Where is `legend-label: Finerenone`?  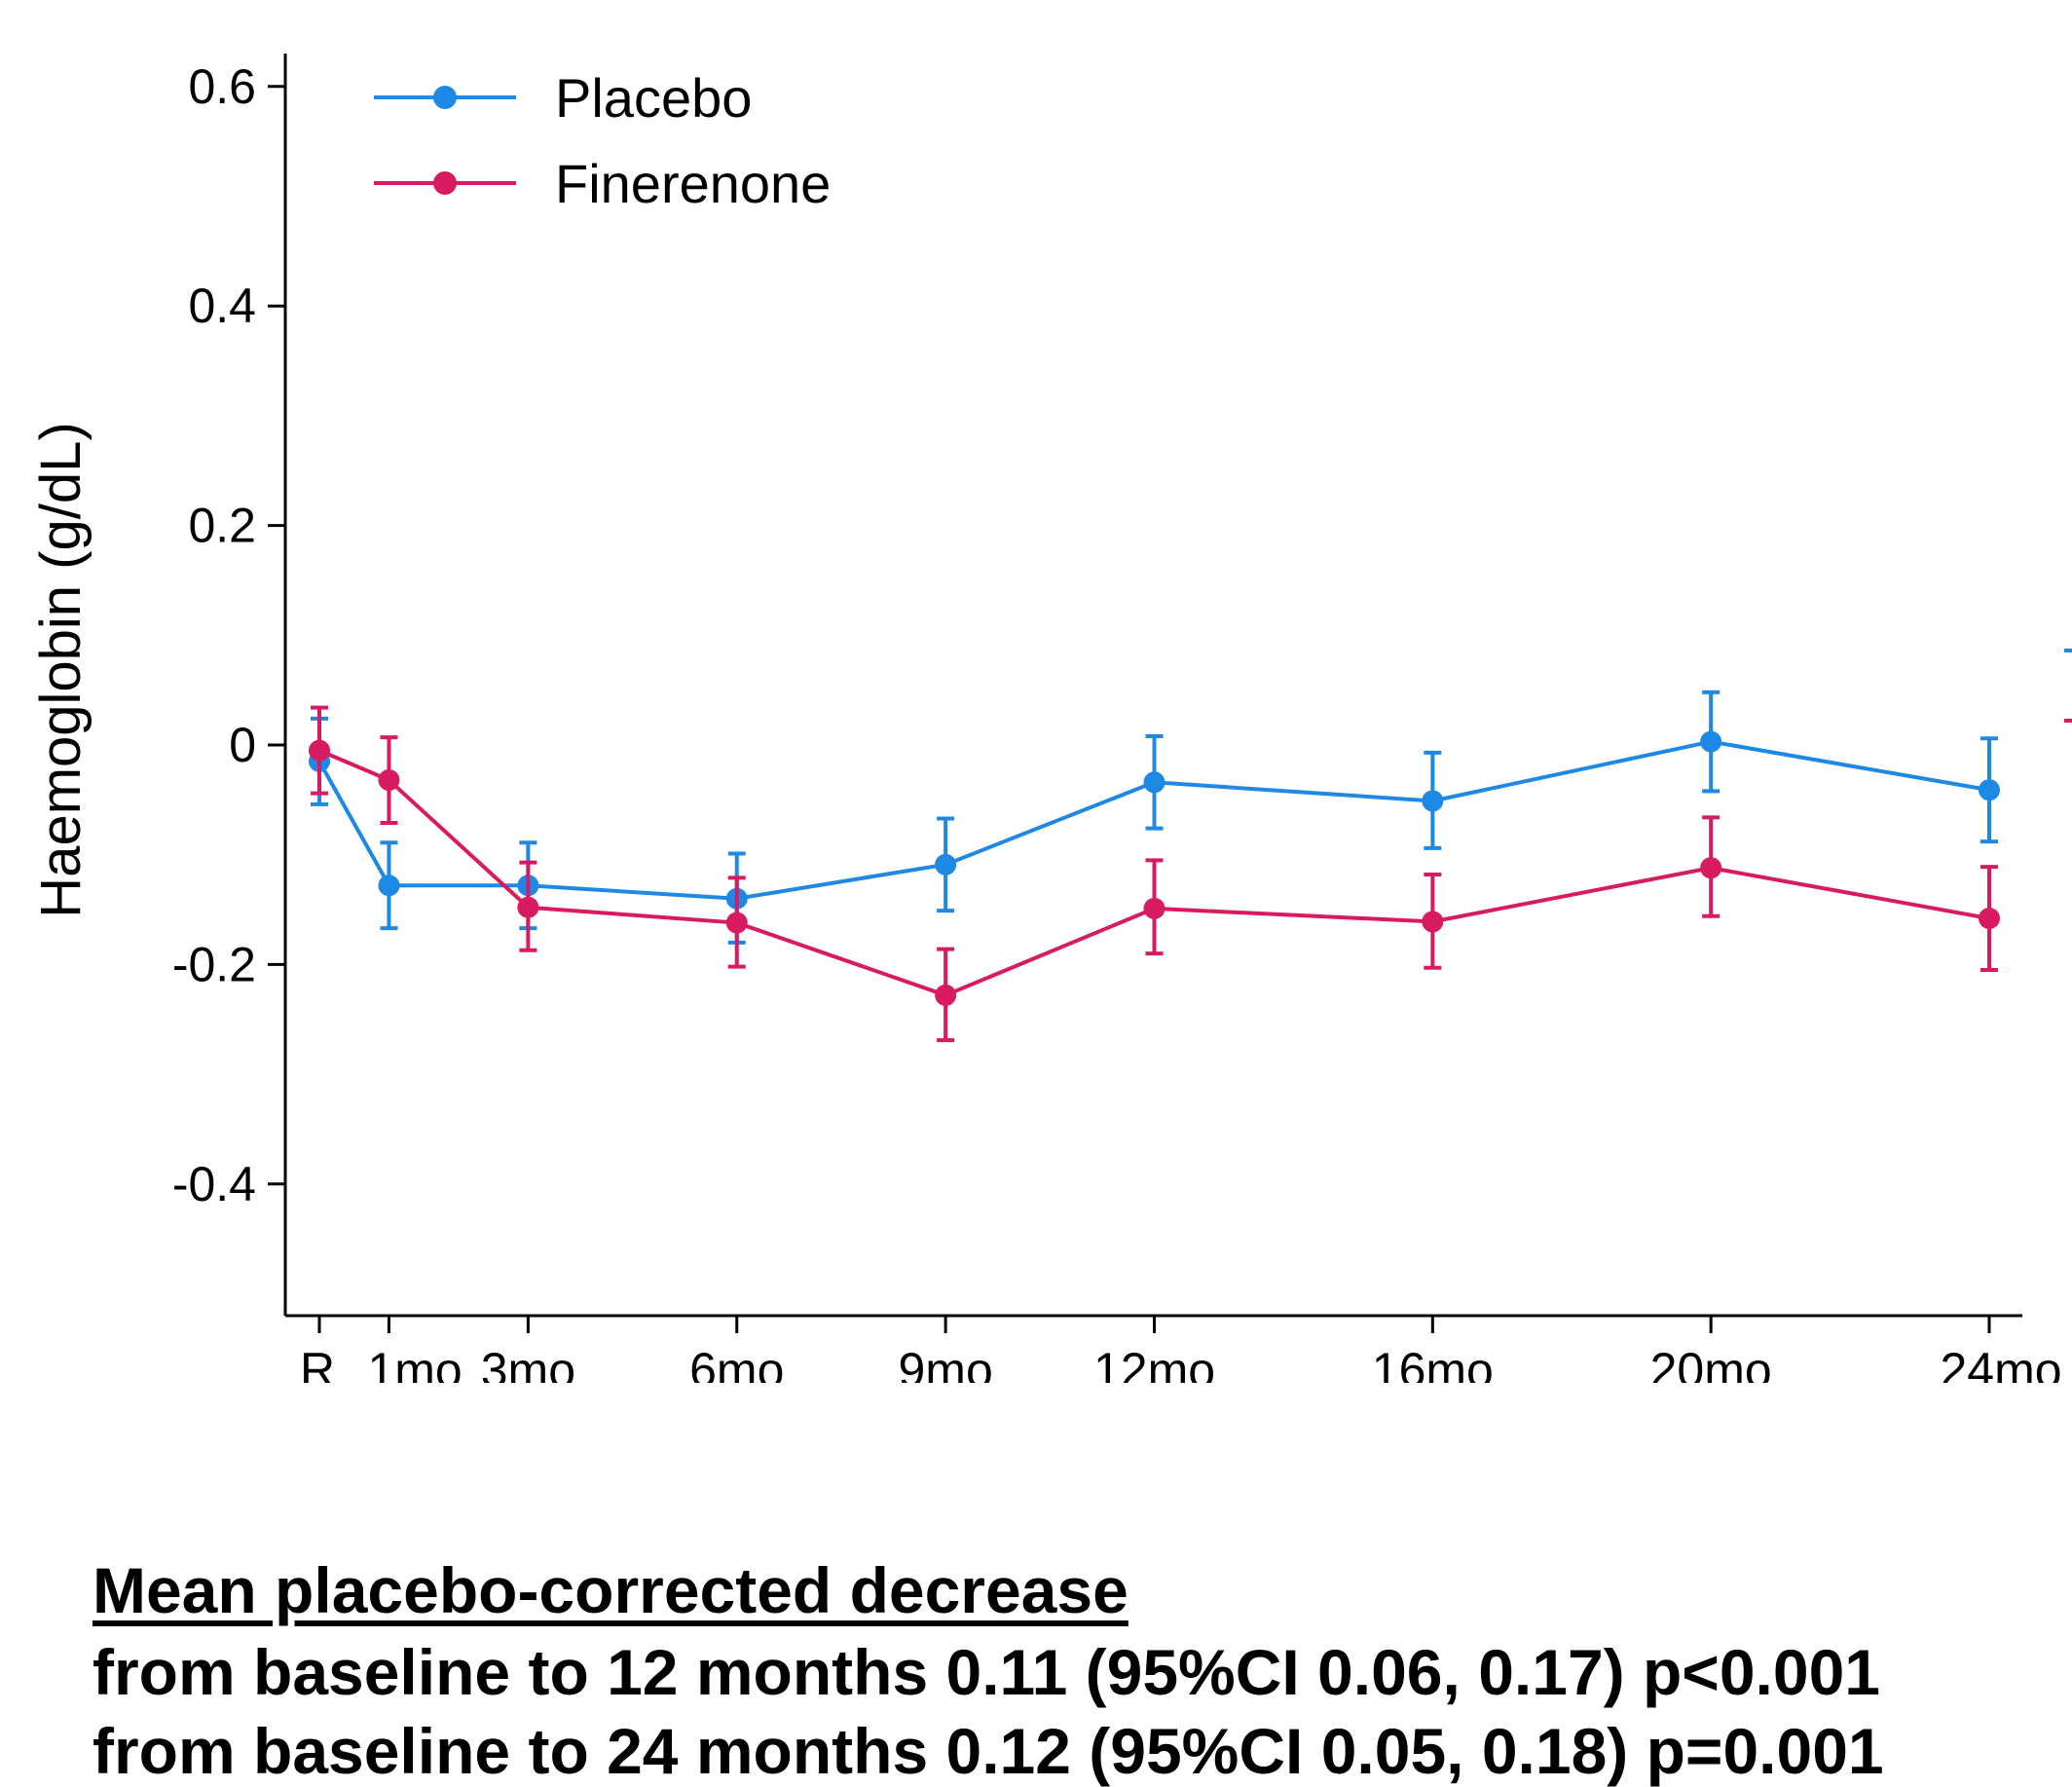 legend-label: Finerenone is located at coordinates (693, 183).